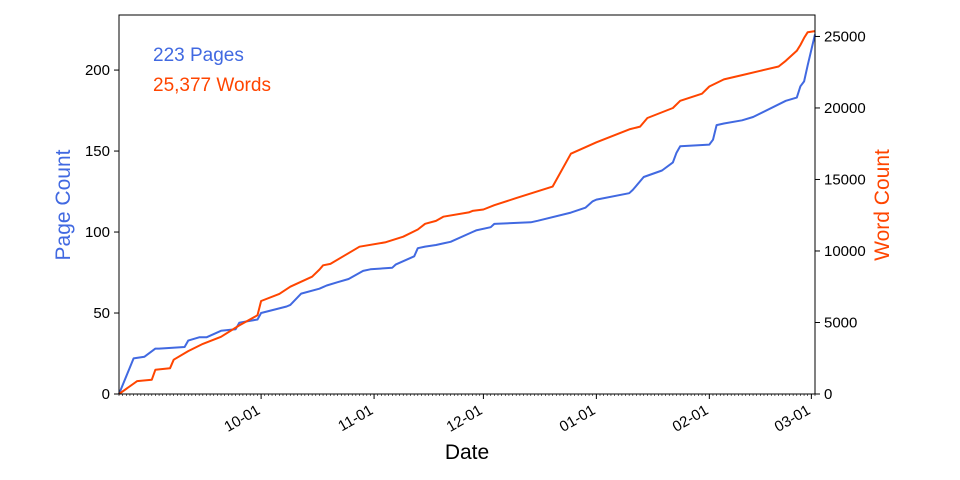 This screenshot has width=960, height=480. What do you see at coordinates (882, 205) in the screenshot?
I see `y-axis-right-title: Word Count` at bounding box center [882, 205].